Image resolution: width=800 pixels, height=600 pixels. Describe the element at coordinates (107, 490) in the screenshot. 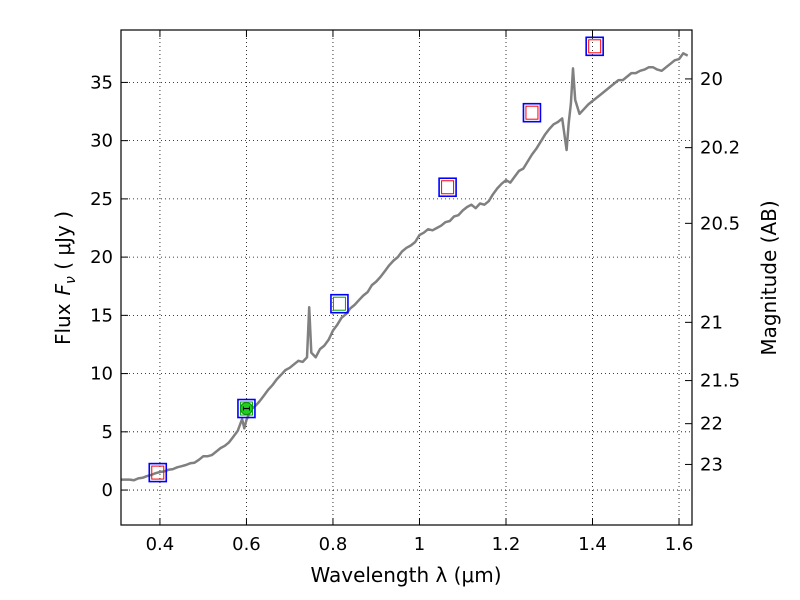

I see `y-tick-label: 0` at that location.